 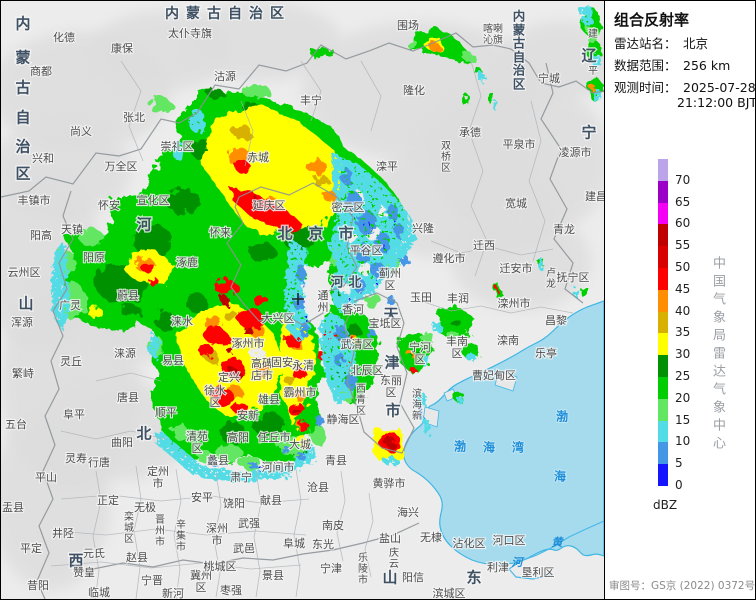 What do you see at coordinates (645, 65) in the screenshot?
I see `range-label: 数据范围：` at bounding box center [645, 65].